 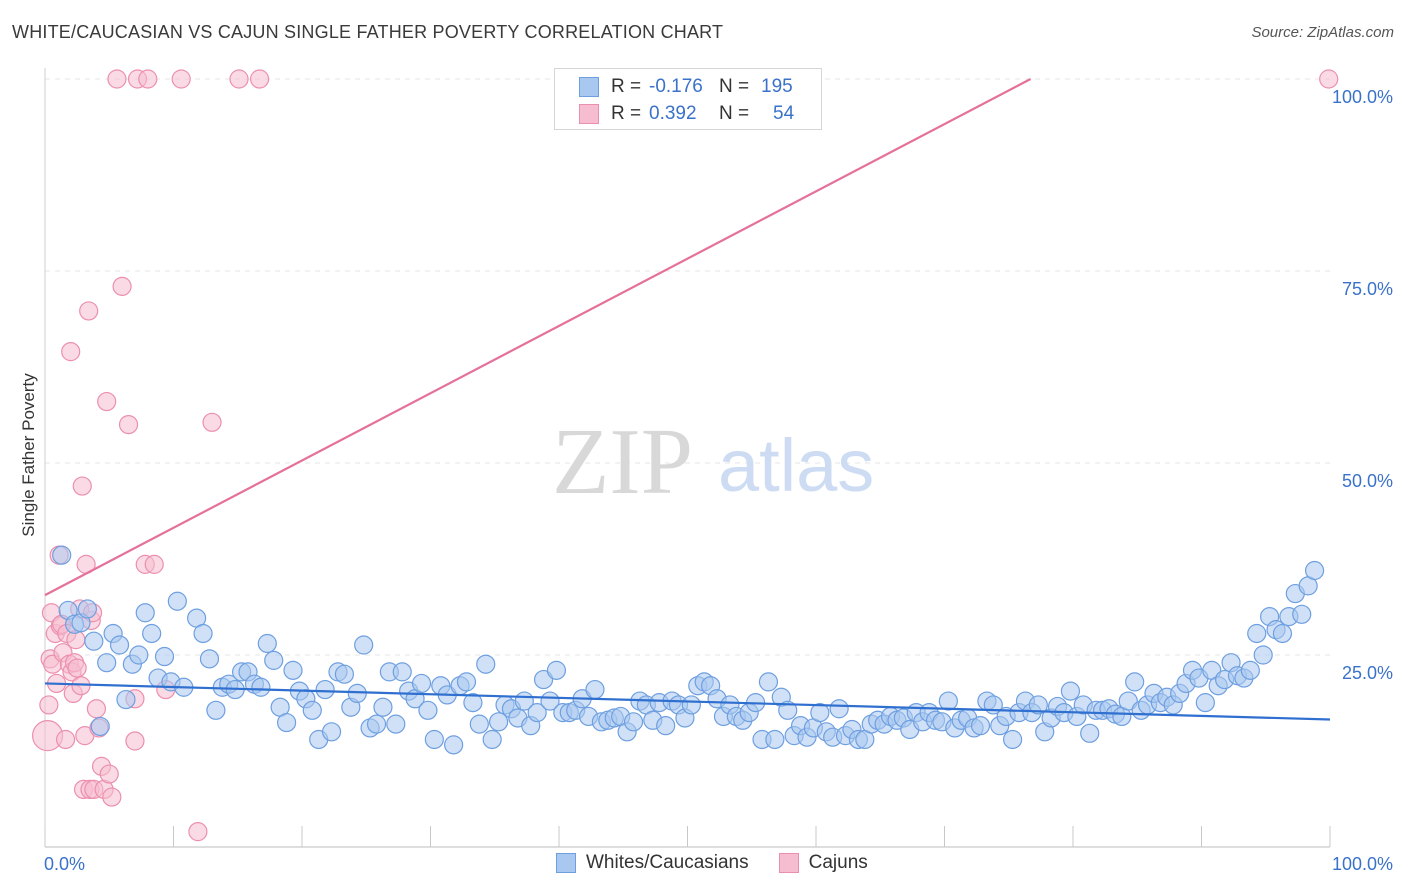 What do you see at coordinates (1367, 481) in the screenshot?
I see `y-tick-label: 50.0%` at bounding box center [1367, 481].